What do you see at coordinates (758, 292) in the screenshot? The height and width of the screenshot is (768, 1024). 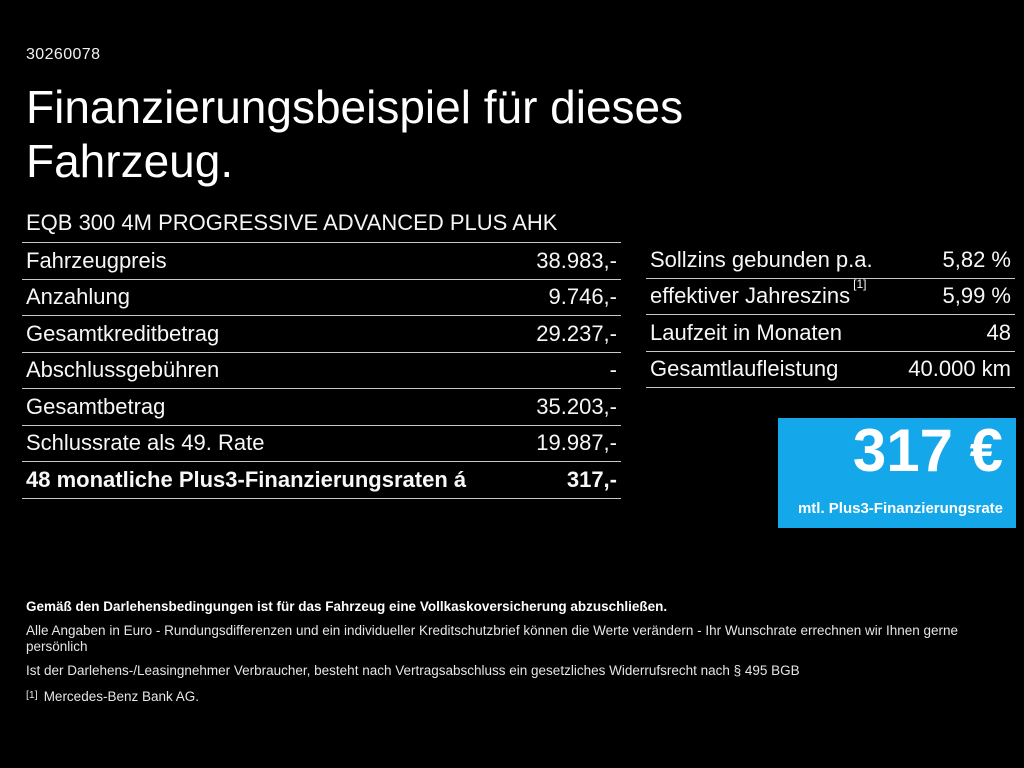 I see `row-label: effektiver Jahreszins [1]` at bounding box center [758, 292].